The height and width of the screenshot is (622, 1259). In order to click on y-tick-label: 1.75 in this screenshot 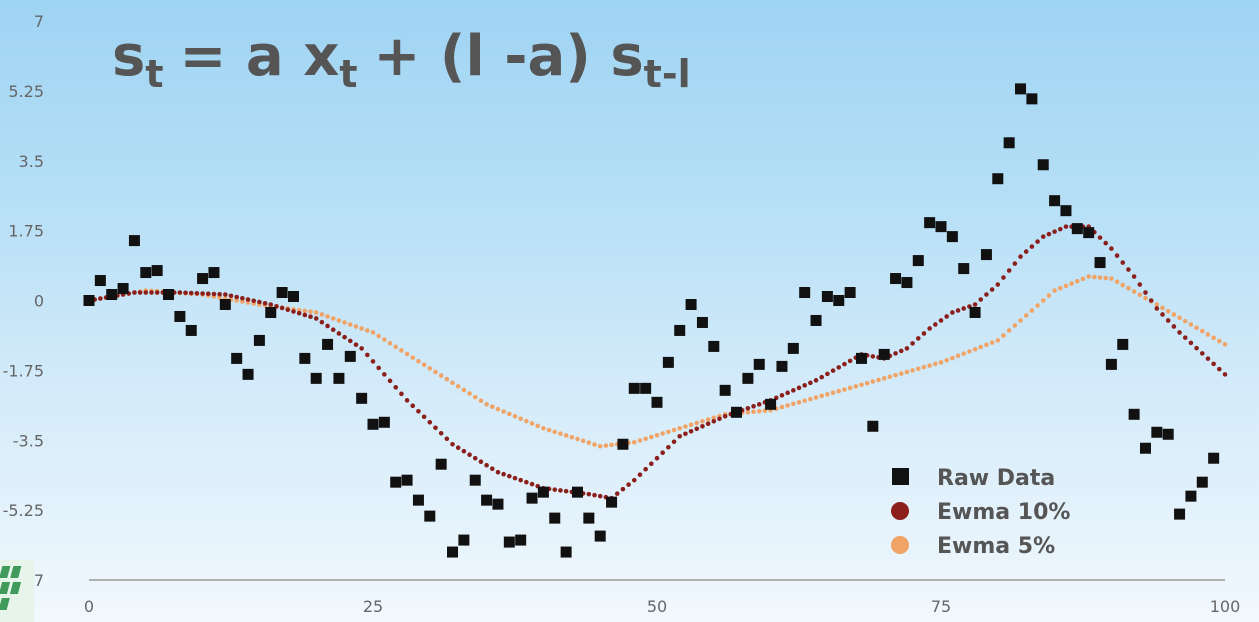, I will do `click(26, 231)`.